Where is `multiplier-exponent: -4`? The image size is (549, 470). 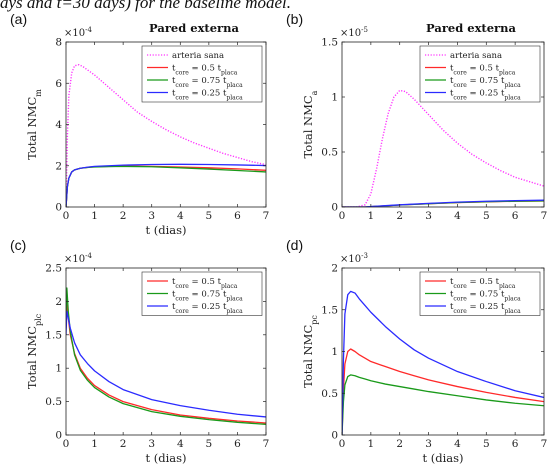
multiplier-exponent: -4 is located at coordinates (88, 256).